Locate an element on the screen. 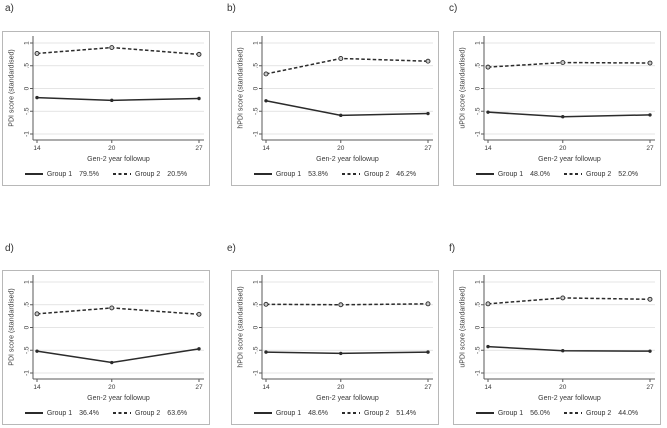  chart-legend: Group 1 48.0% Group 2 52.0% is located at coordinates (557, 174).